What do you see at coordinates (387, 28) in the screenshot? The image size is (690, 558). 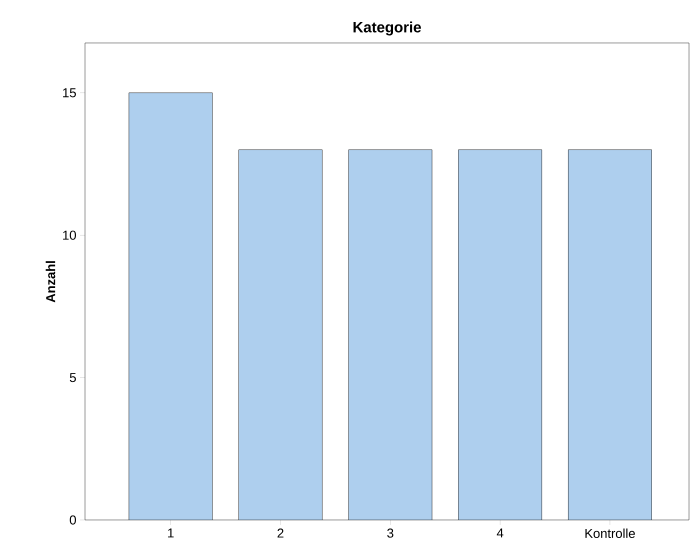 I see `chart-title: Kategorie` at bounding box center [387, 28].